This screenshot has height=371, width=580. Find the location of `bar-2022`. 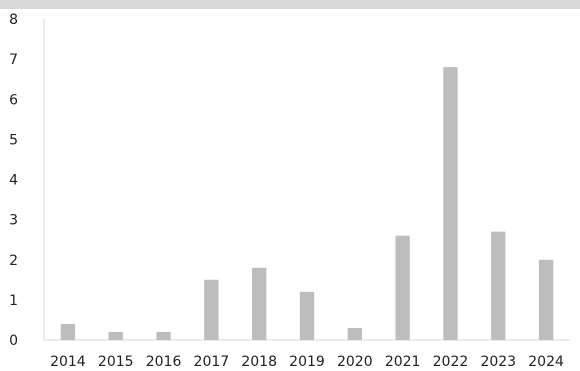

bar-2022 is located at coordinates (450, 204).